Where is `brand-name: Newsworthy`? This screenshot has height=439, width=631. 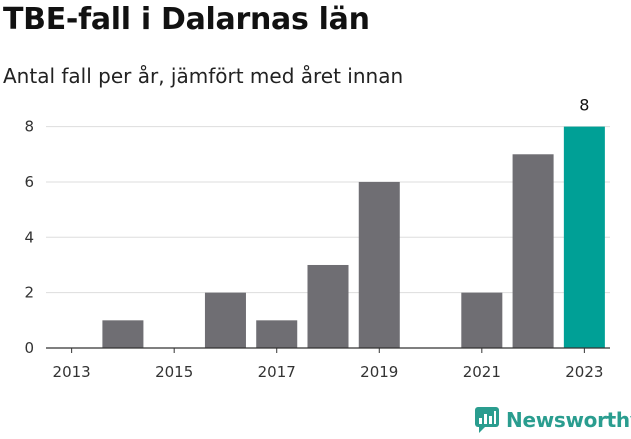
brand-name: Newsworthy is located at coordinates (568, 420).